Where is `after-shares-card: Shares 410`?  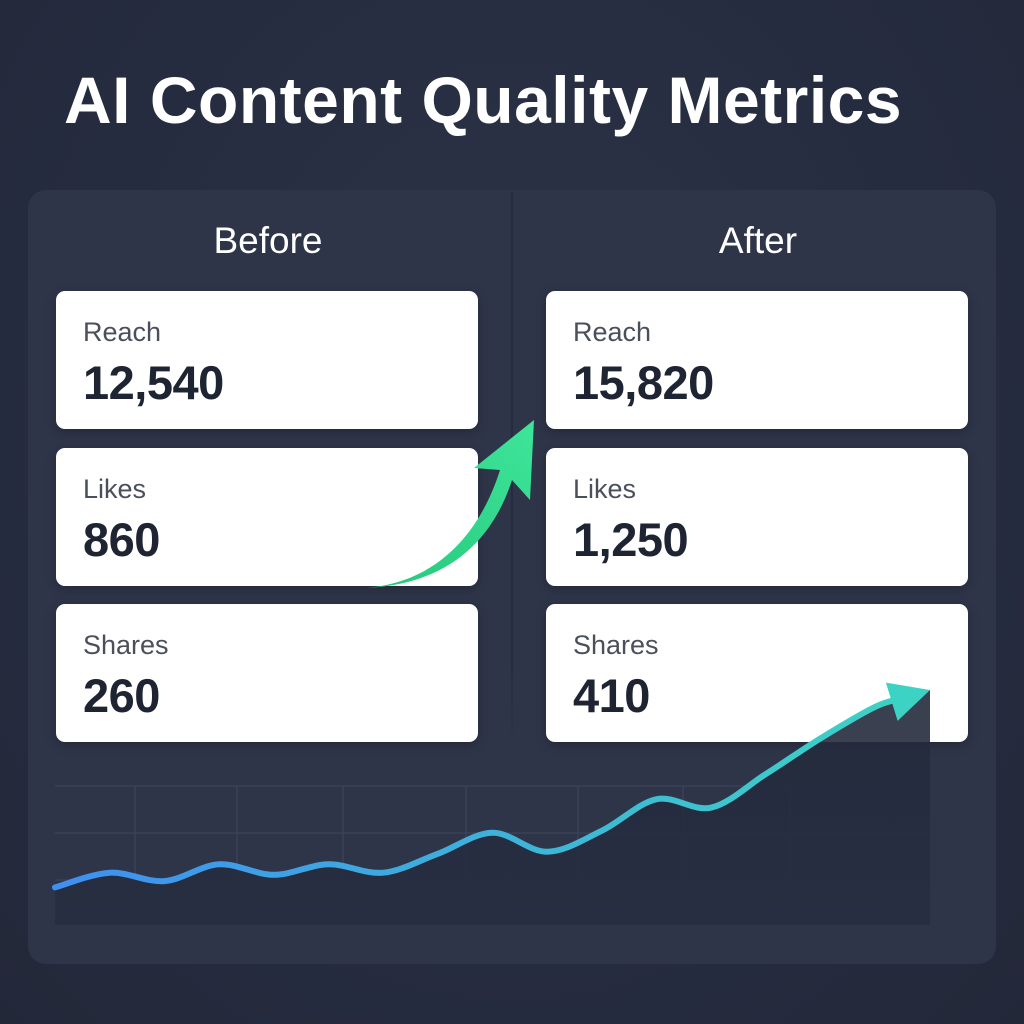
after-shares-card: Shares 410 is located at coordinates (757, 673).